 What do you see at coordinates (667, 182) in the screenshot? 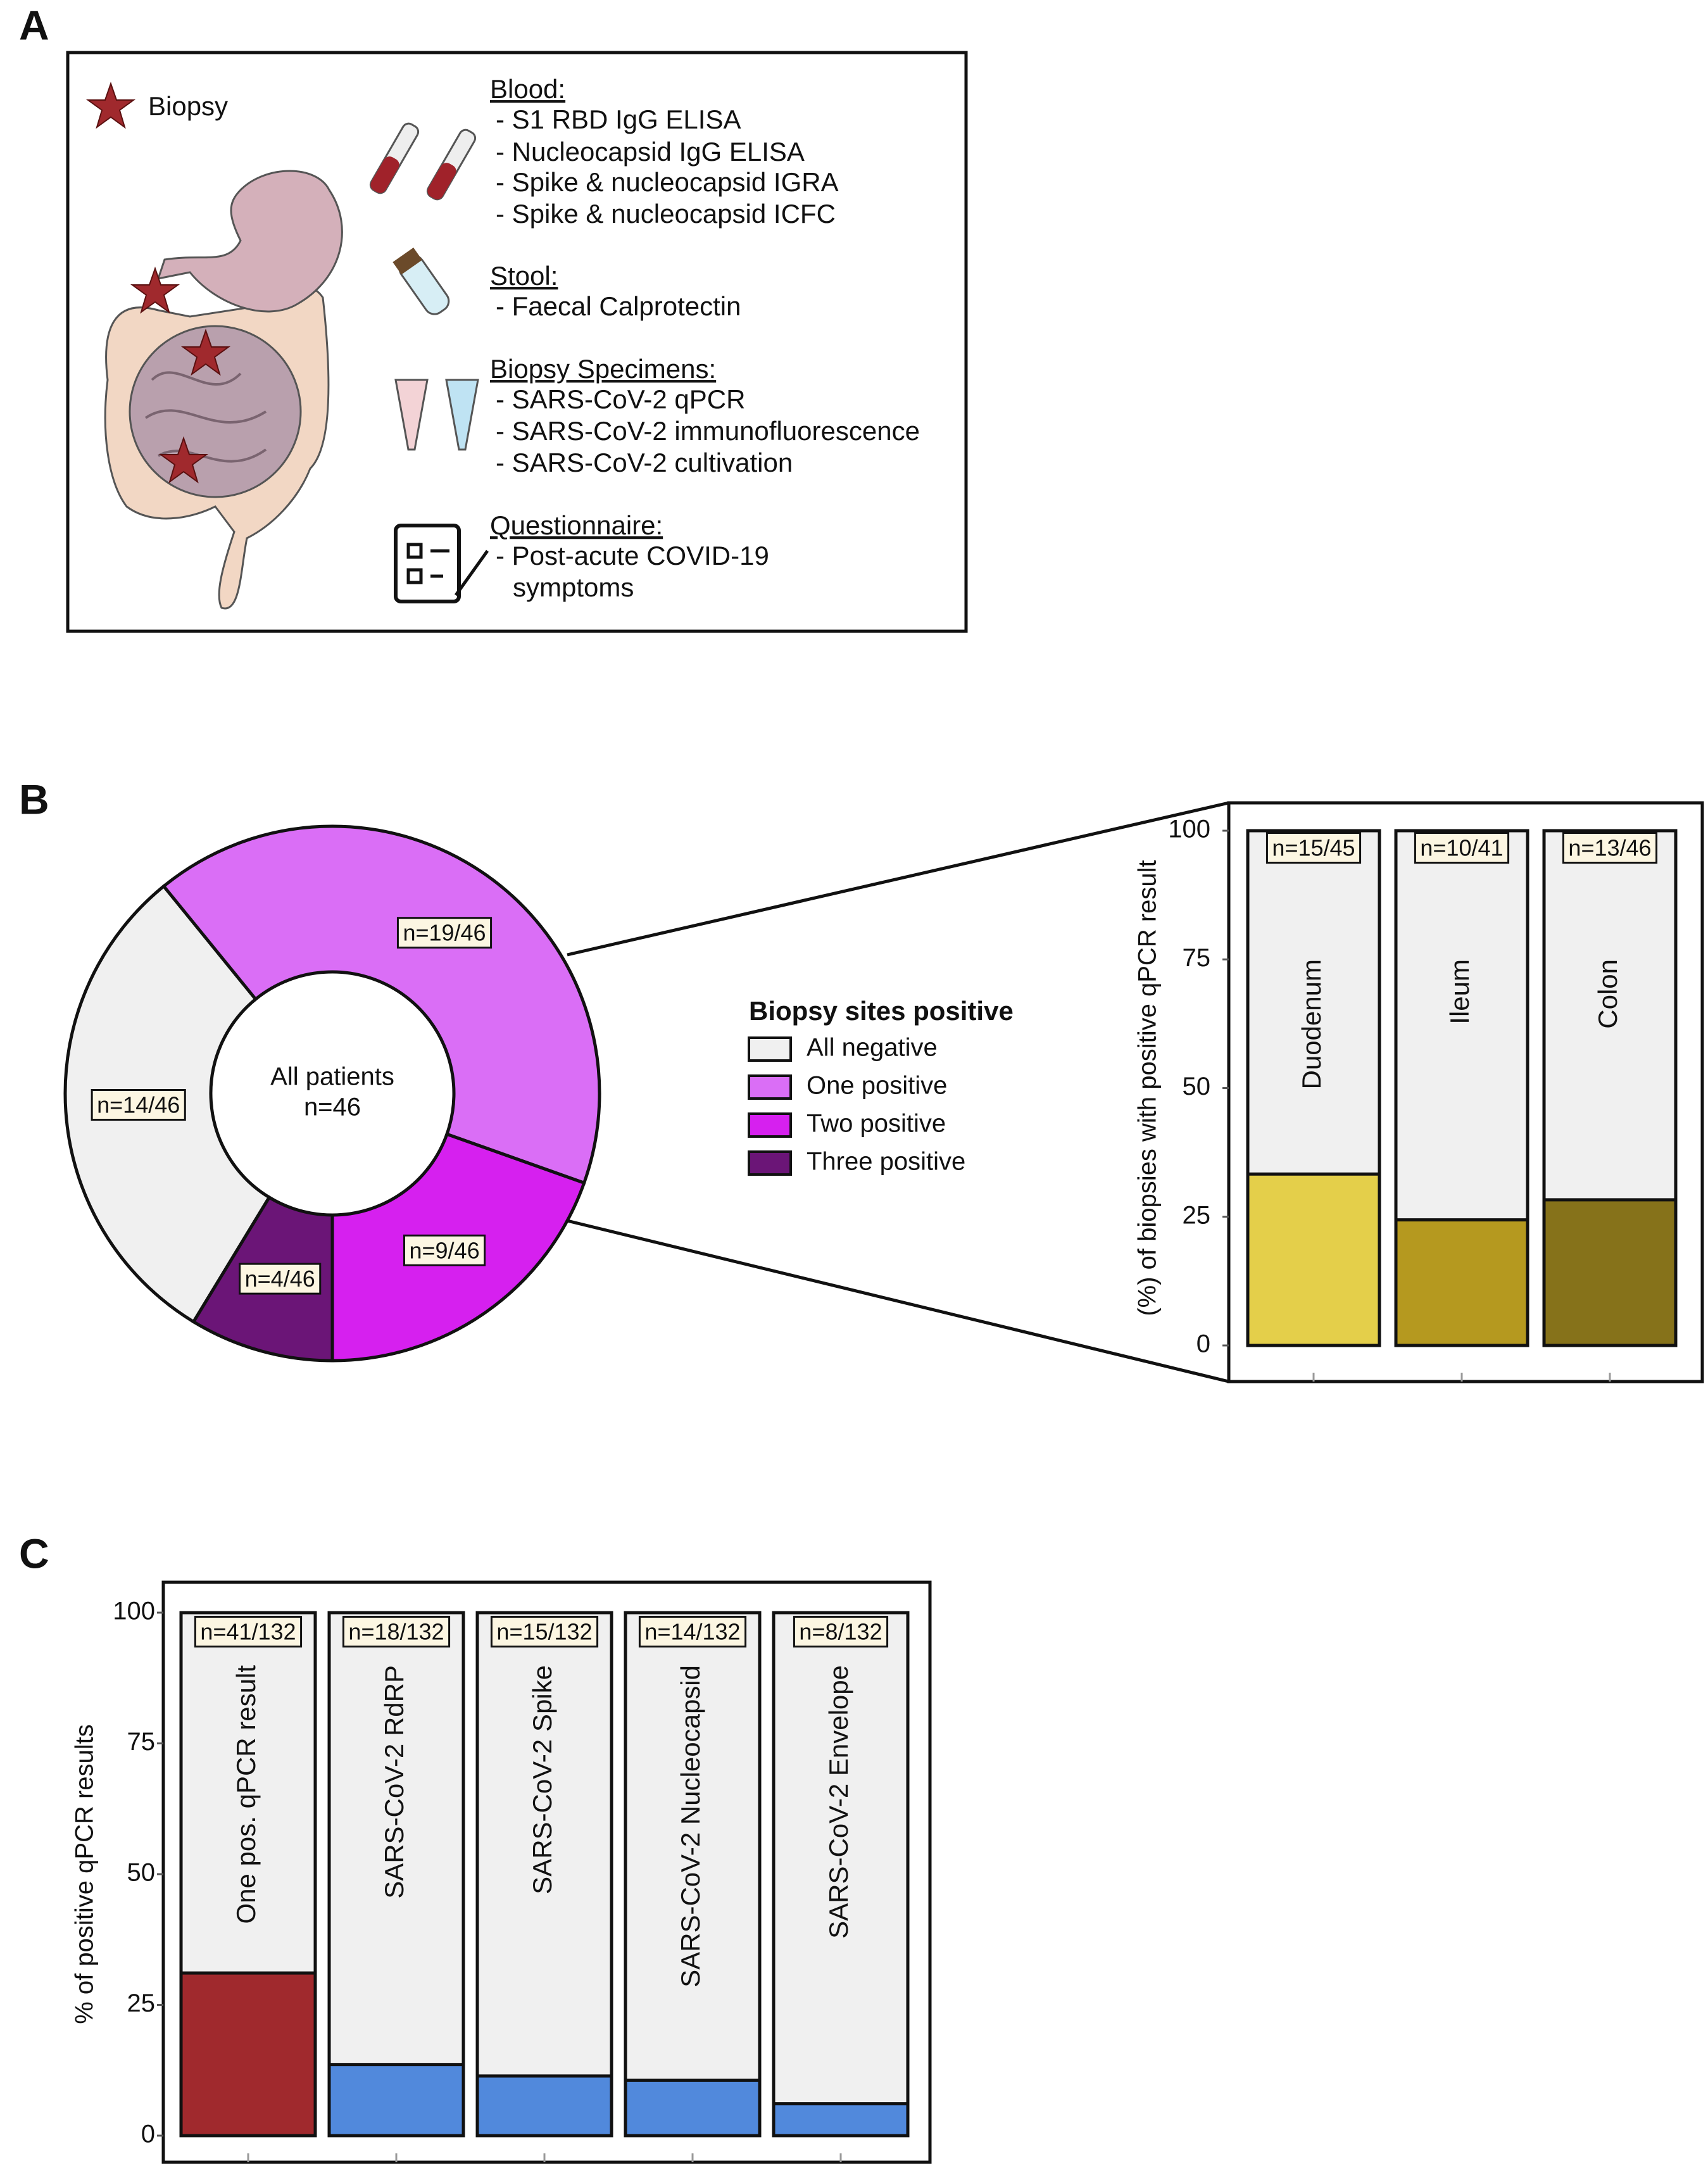
I see `section-item: - Spike & nucleocapsid IGRA` at bounding box center [667, 182].